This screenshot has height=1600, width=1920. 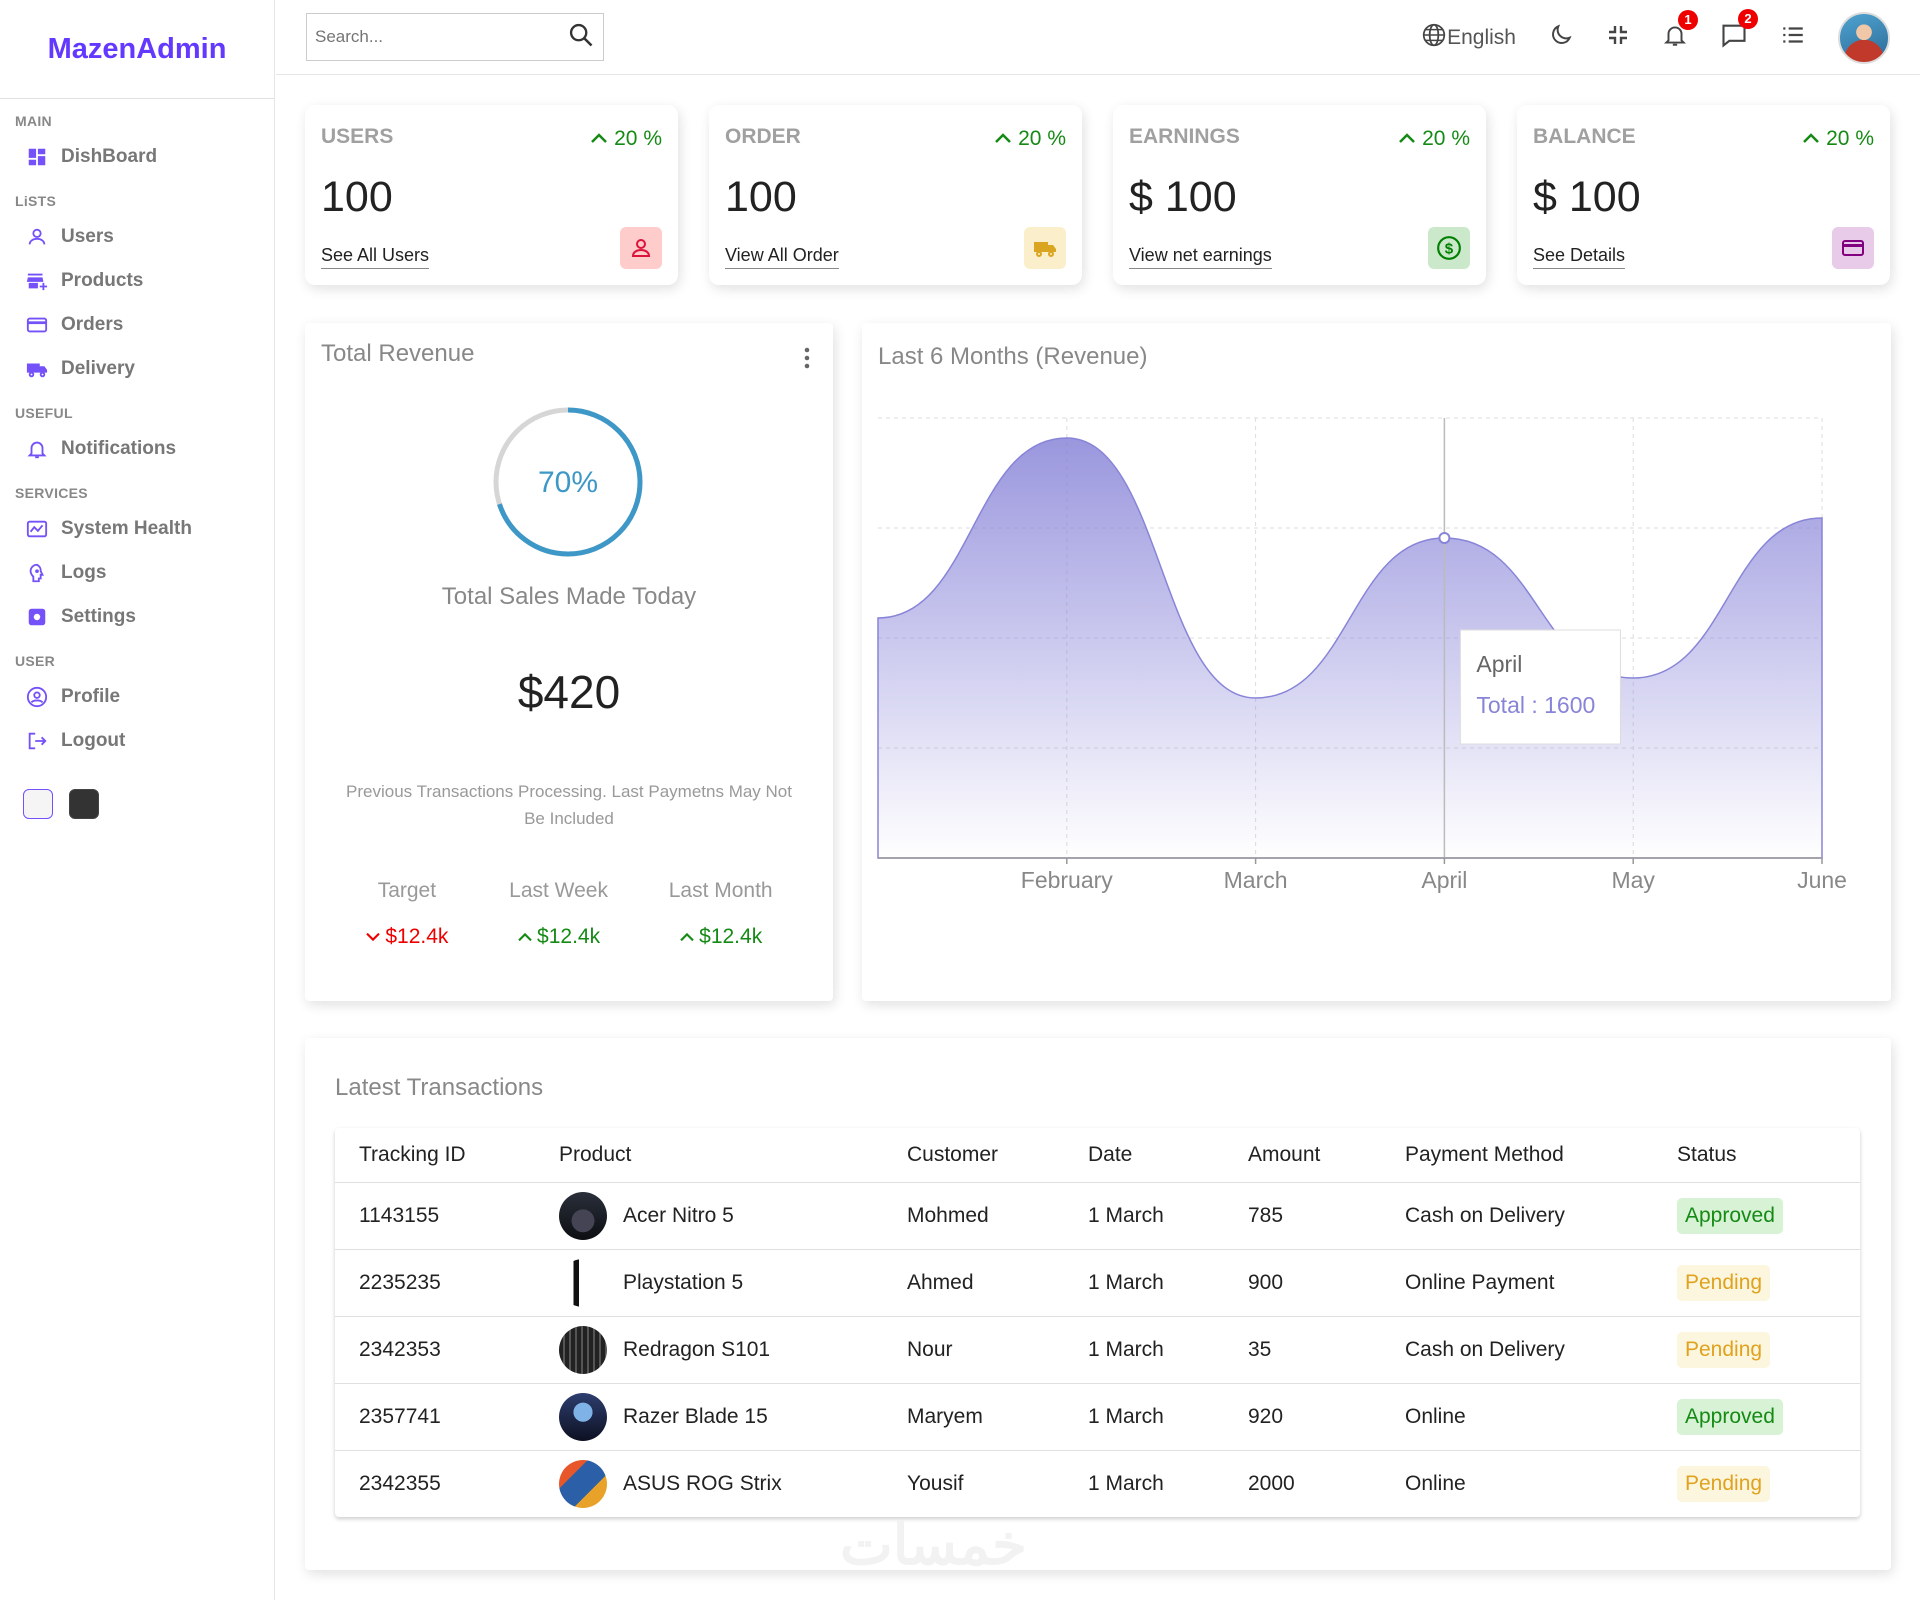 I want to click on psychology-icon, so click(x=37, y=573).